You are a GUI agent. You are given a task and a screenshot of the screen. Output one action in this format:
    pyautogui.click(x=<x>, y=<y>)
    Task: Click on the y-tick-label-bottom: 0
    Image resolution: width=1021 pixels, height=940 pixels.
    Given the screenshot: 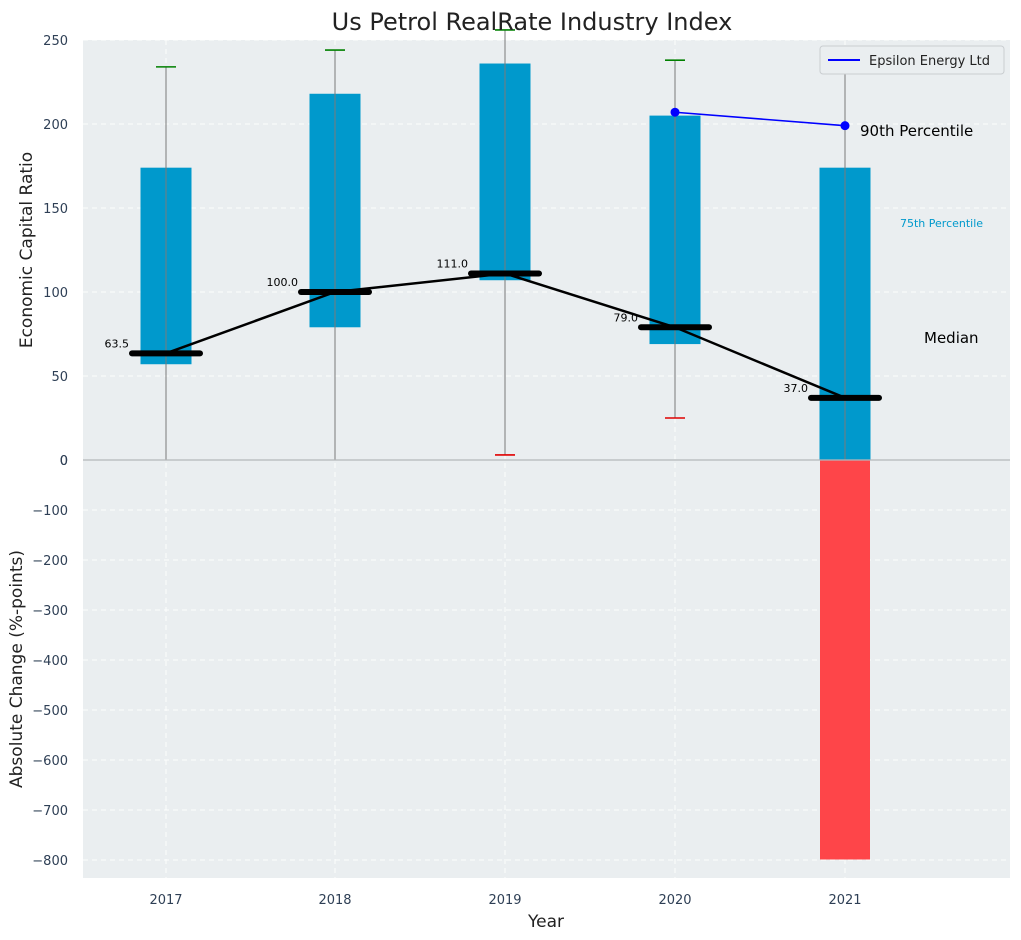 What is the action you would take?
    pyautogui.click(x=64, y=461)
    